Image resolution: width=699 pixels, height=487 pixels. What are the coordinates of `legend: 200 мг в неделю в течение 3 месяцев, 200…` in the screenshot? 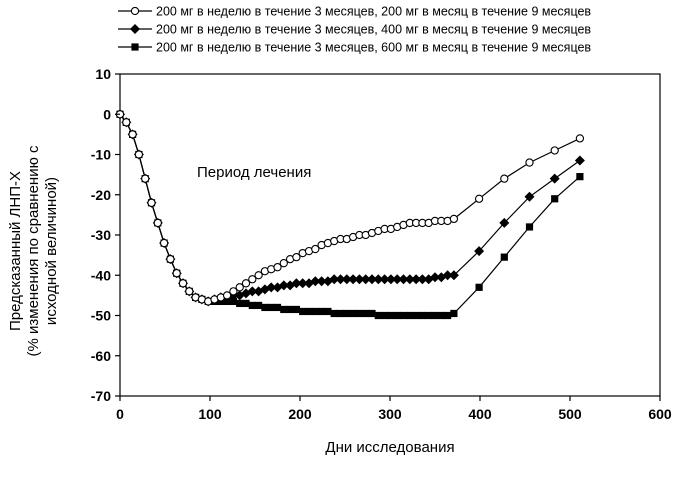 It's located at (354, 30).